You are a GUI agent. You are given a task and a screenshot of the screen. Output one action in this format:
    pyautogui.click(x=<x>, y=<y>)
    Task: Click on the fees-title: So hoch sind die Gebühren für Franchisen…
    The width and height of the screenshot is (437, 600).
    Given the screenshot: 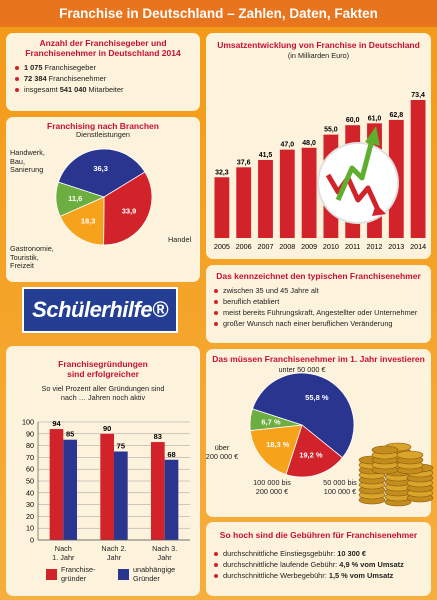 What is the action you would take?
    pyautogui.click(x=318, y=535)
    